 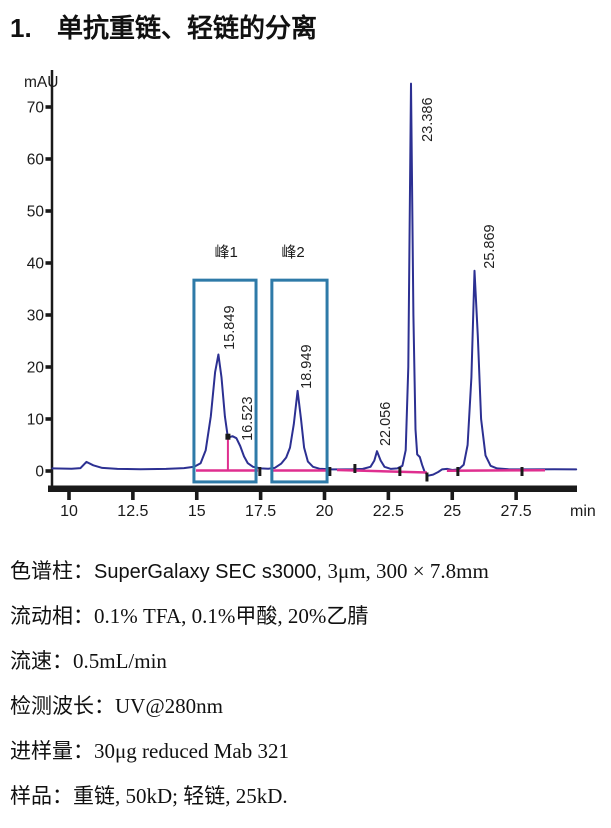 What do you see at coordinates (120, 661) in the screenshot?
I see `param-value: 0.5mL/min` at bounding box center [120, 661].